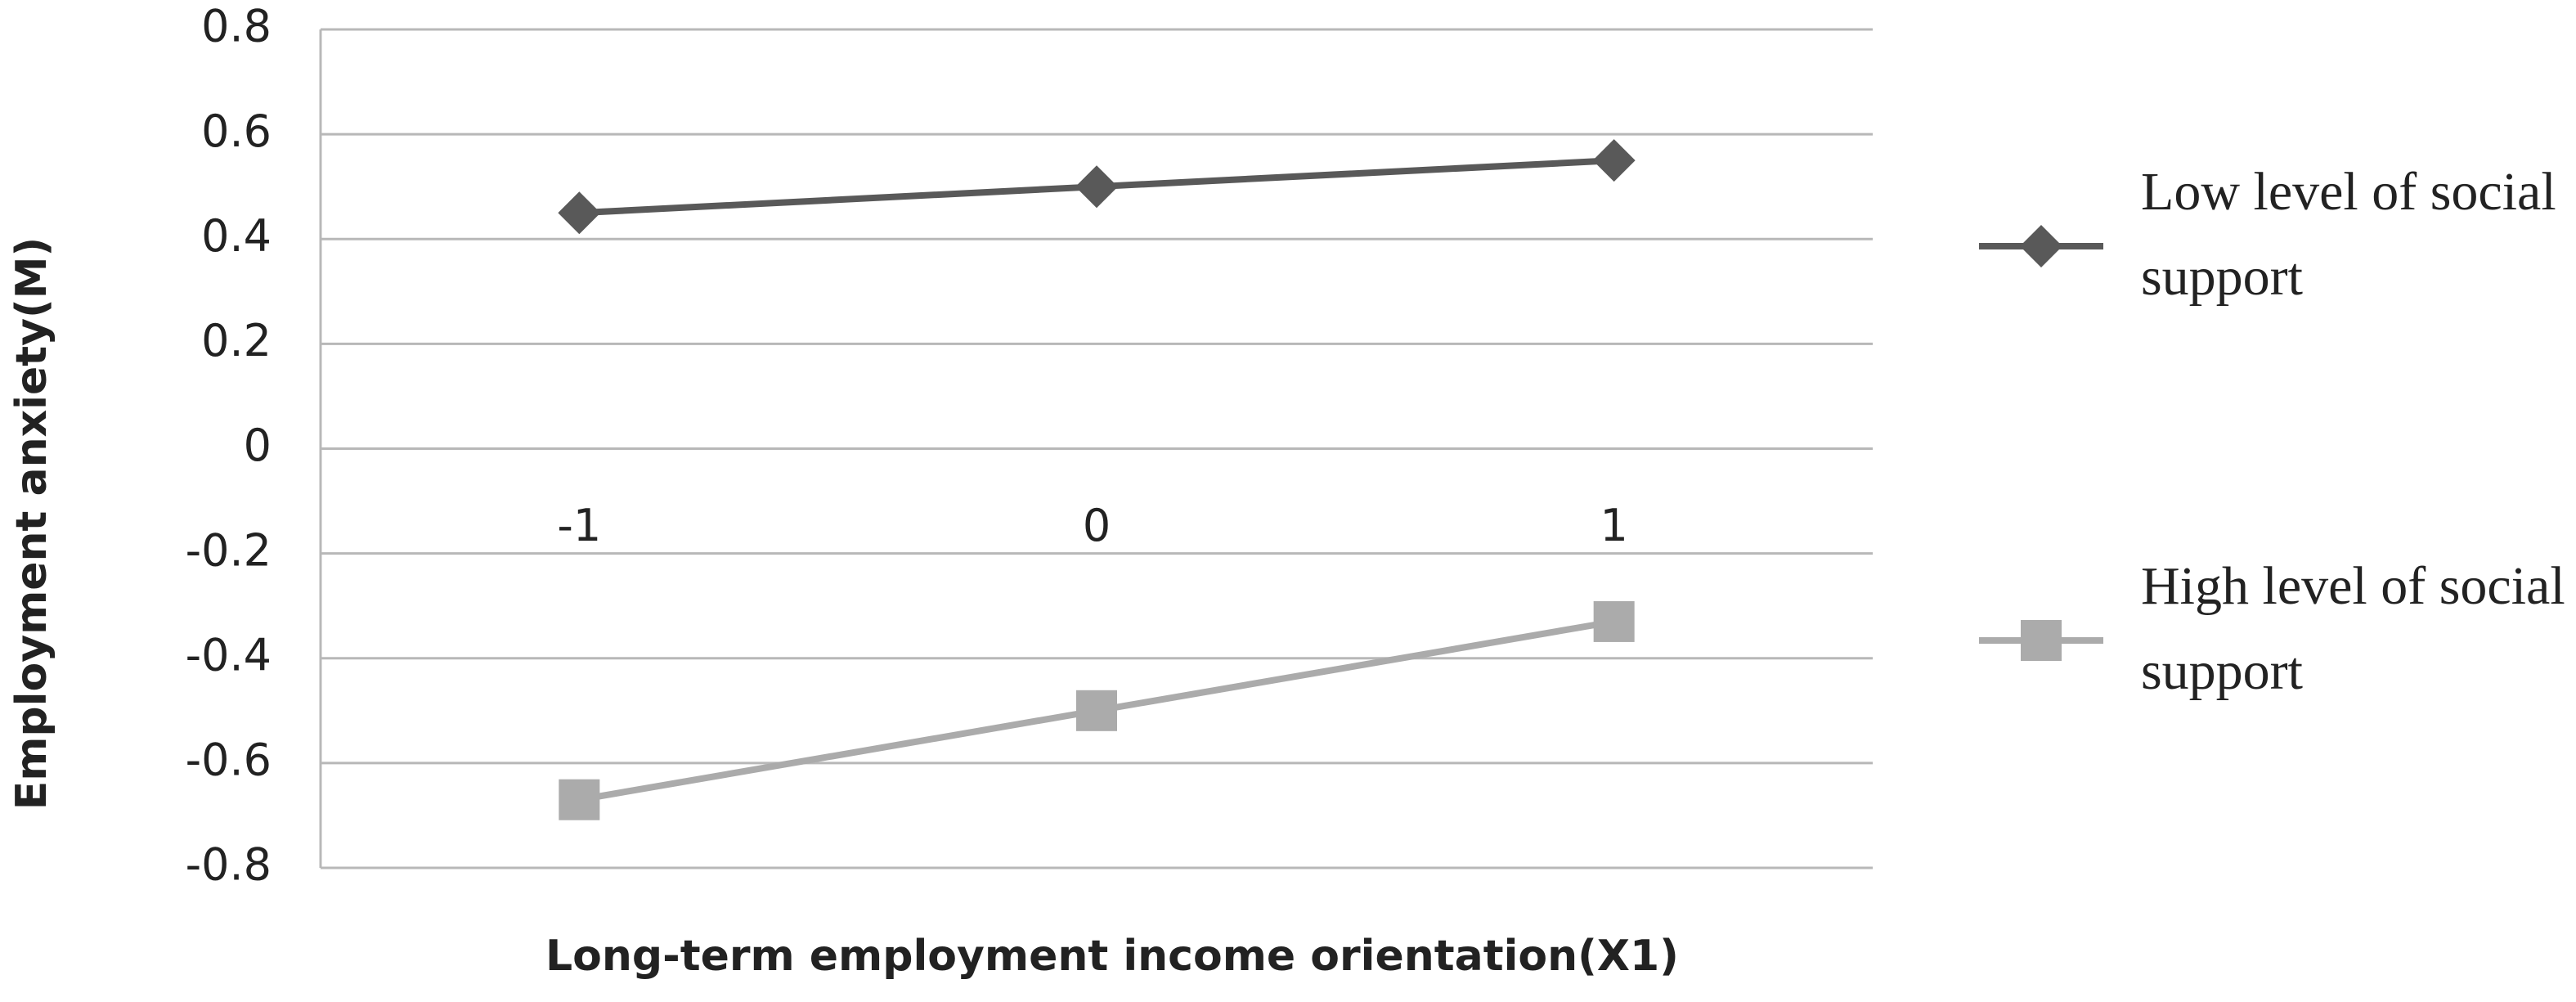 The width and height of the screenshot is (2576, 1002). Describe the element at coordinates (236, 27) in the screenshot. I see `y-tick-label: 0.8` at that location.